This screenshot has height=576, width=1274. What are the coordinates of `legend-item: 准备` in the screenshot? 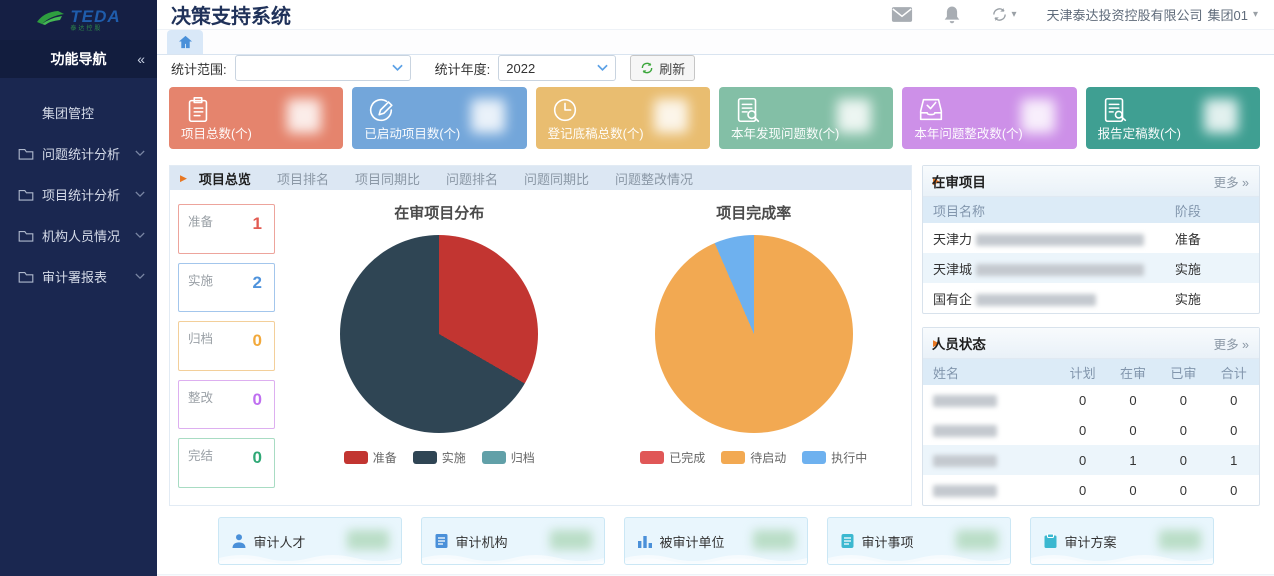 It's located at (370, 457).